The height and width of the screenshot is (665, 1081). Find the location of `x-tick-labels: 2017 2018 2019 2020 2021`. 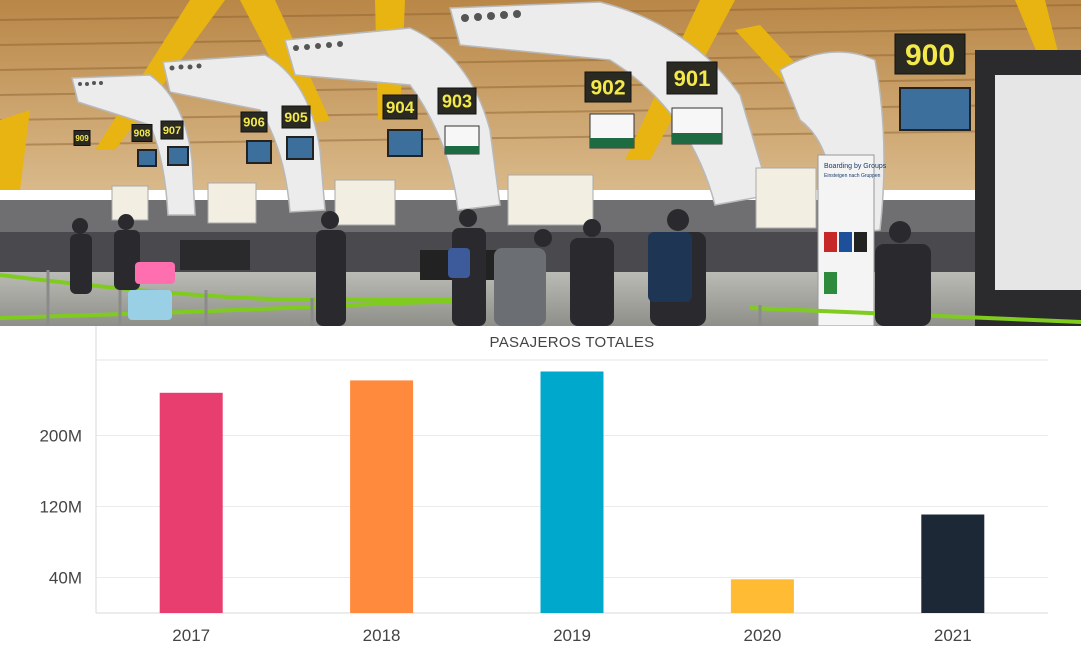

x-tick-labels: 2017 2018 2019 2020 2021 is located at coordinates (571, 635).